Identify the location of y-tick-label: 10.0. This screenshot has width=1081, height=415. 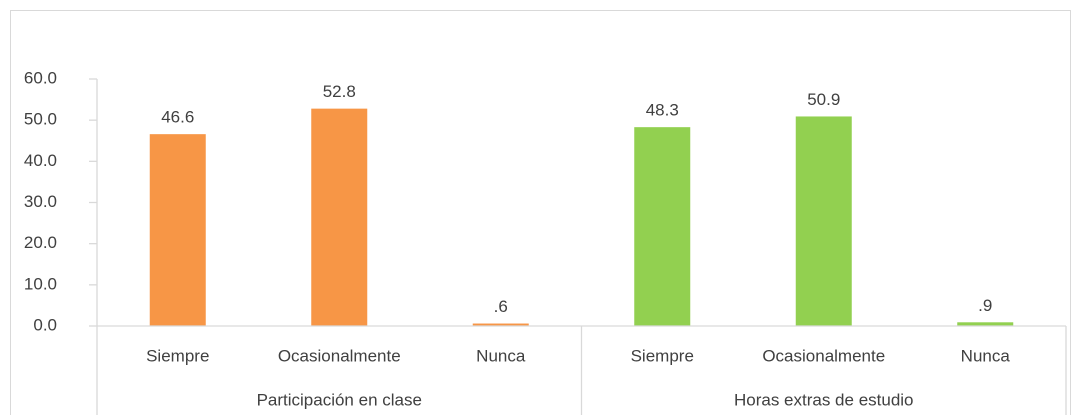
(40, 283).